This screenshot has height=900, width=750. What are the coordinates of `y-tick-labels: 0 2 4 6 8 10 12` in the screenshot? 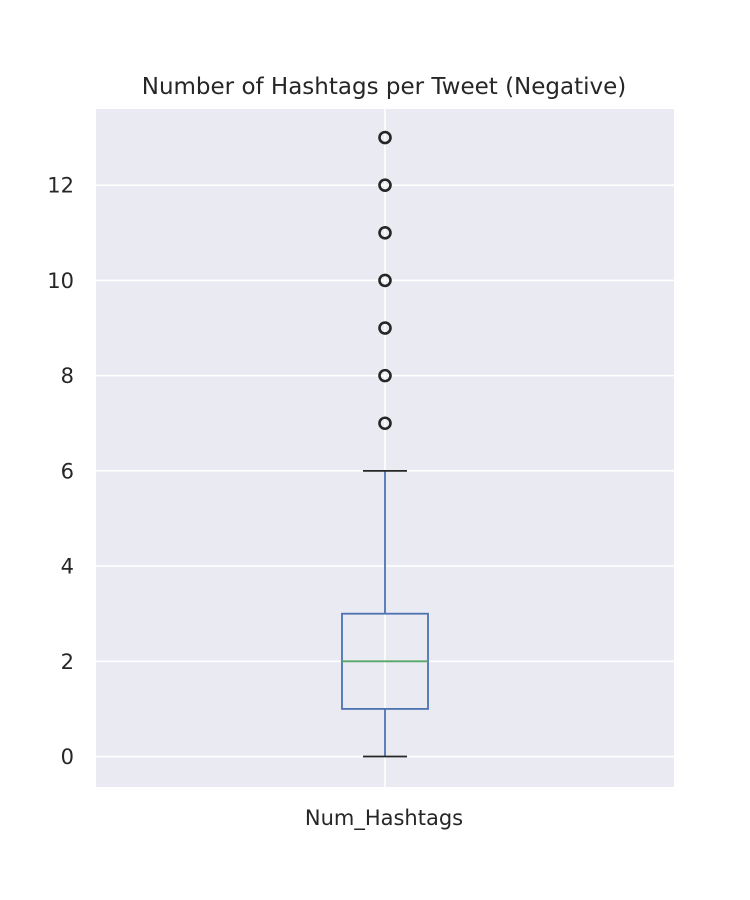 It's located at (60, 471).